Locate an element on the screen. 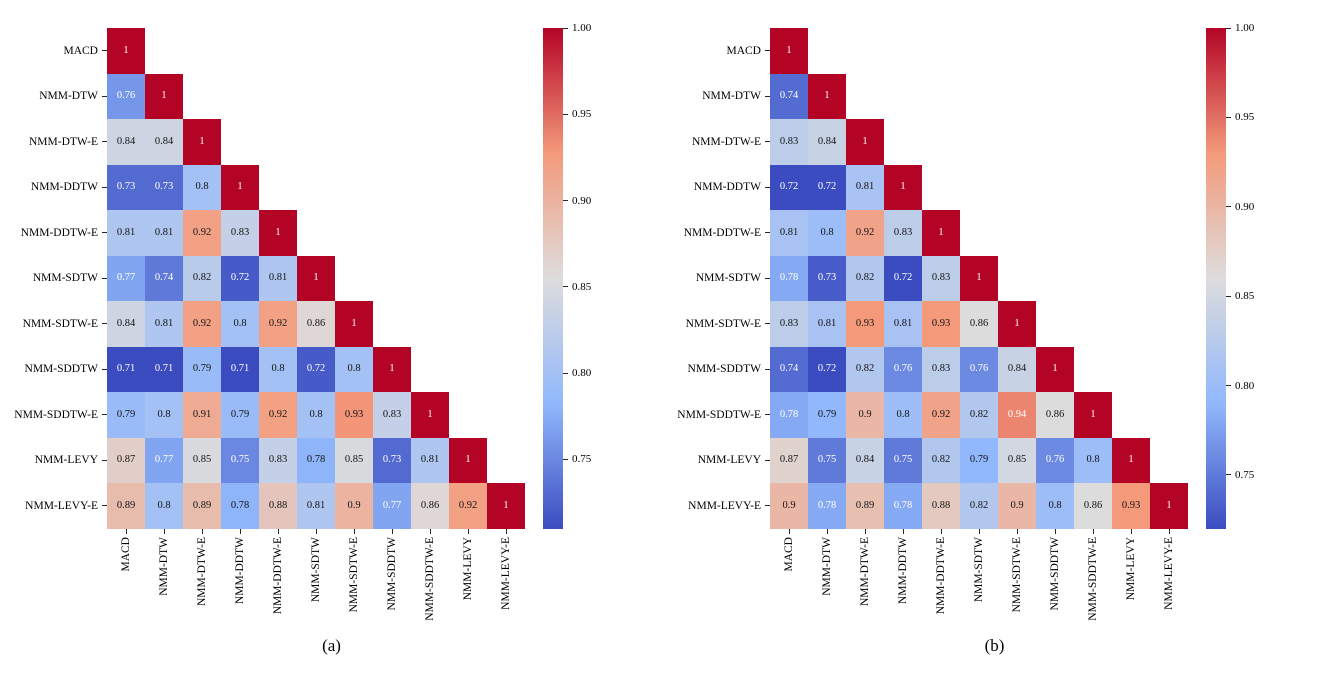 Image resolution: width=1326 pixels, height=684 pixels. y-axis-label-text: NMM-SDDTW is located at coordinates (724, 369).